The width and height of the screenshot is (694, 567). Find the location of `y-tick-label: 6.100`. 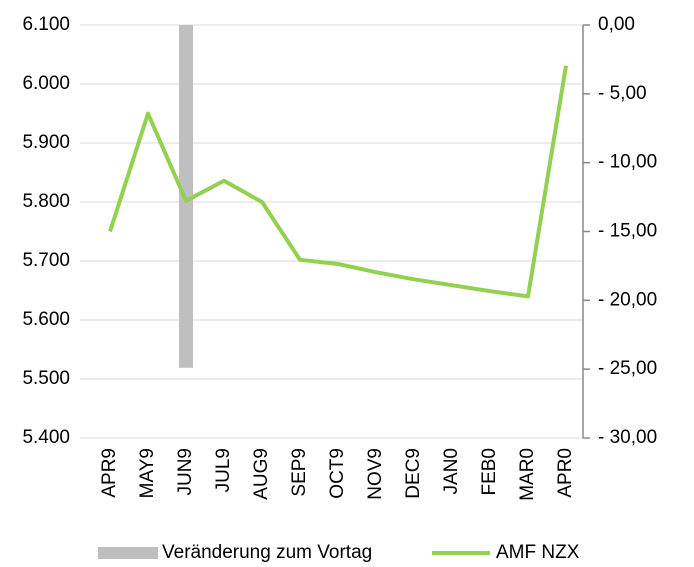

y-tick-label: 6.100 is located at coordinates (46, 24).